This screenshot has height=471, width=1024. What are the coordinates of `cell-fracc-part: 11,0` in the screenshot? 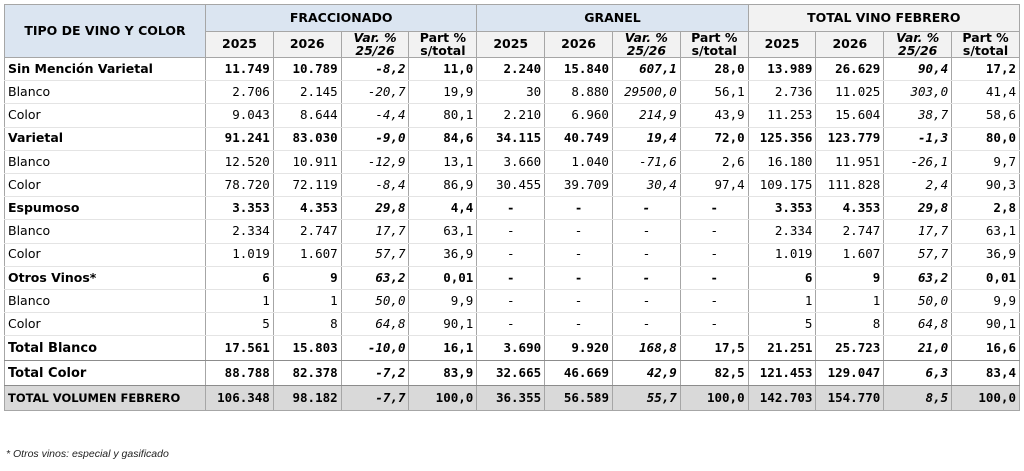 It's located at (443, 69).